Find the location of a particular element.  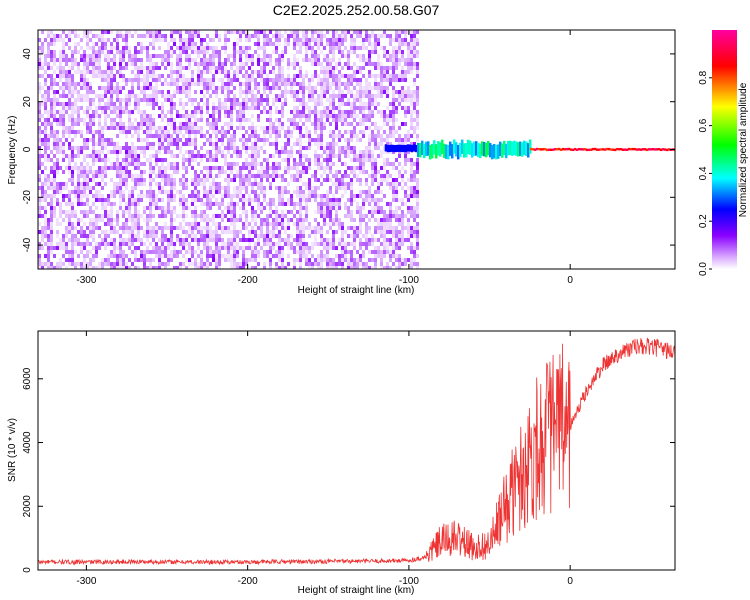

snr-x-tick: 0 is located at coordinates (570, 459).